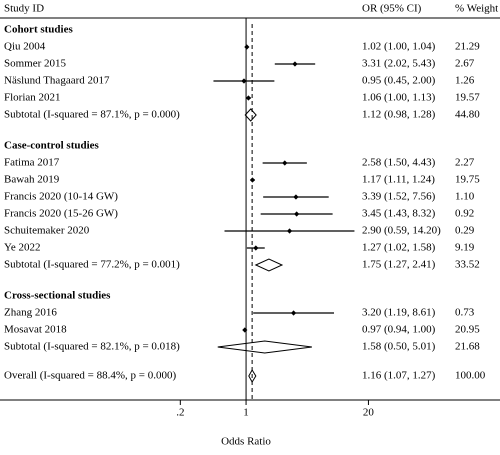  What do you see at coordinates (24, 9) in the screenshot?
I see `column-header: Study ID` at bounding box center [24, 9].